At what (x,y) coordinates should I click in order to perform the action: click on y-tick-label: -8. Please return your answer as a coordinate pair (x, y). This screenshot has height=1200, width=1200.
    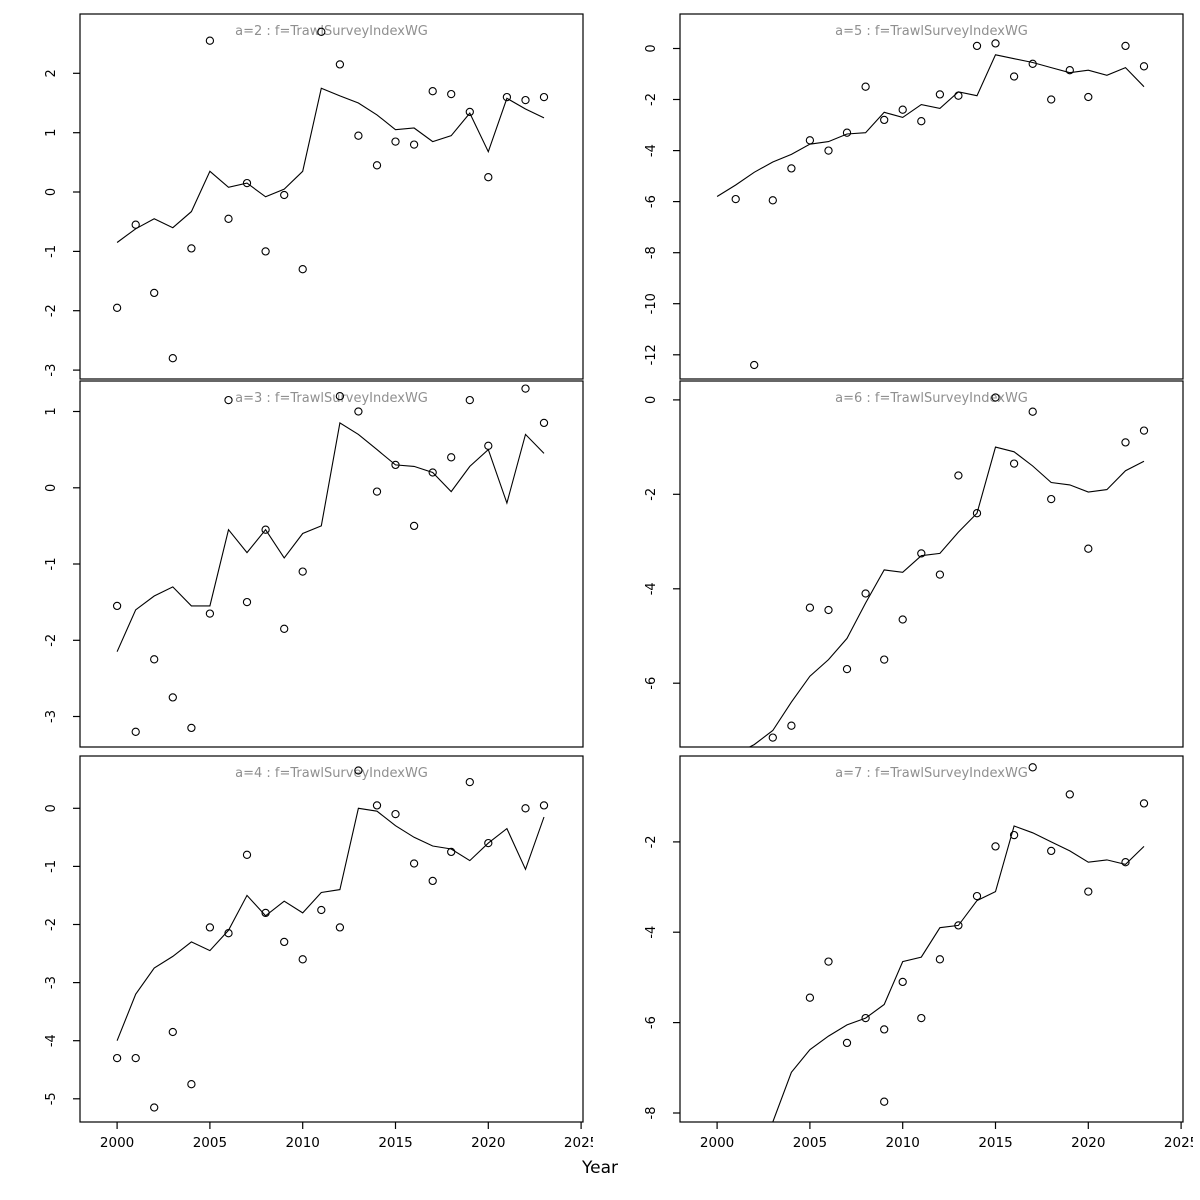
    Looking at the image, I should click on (651, 252).